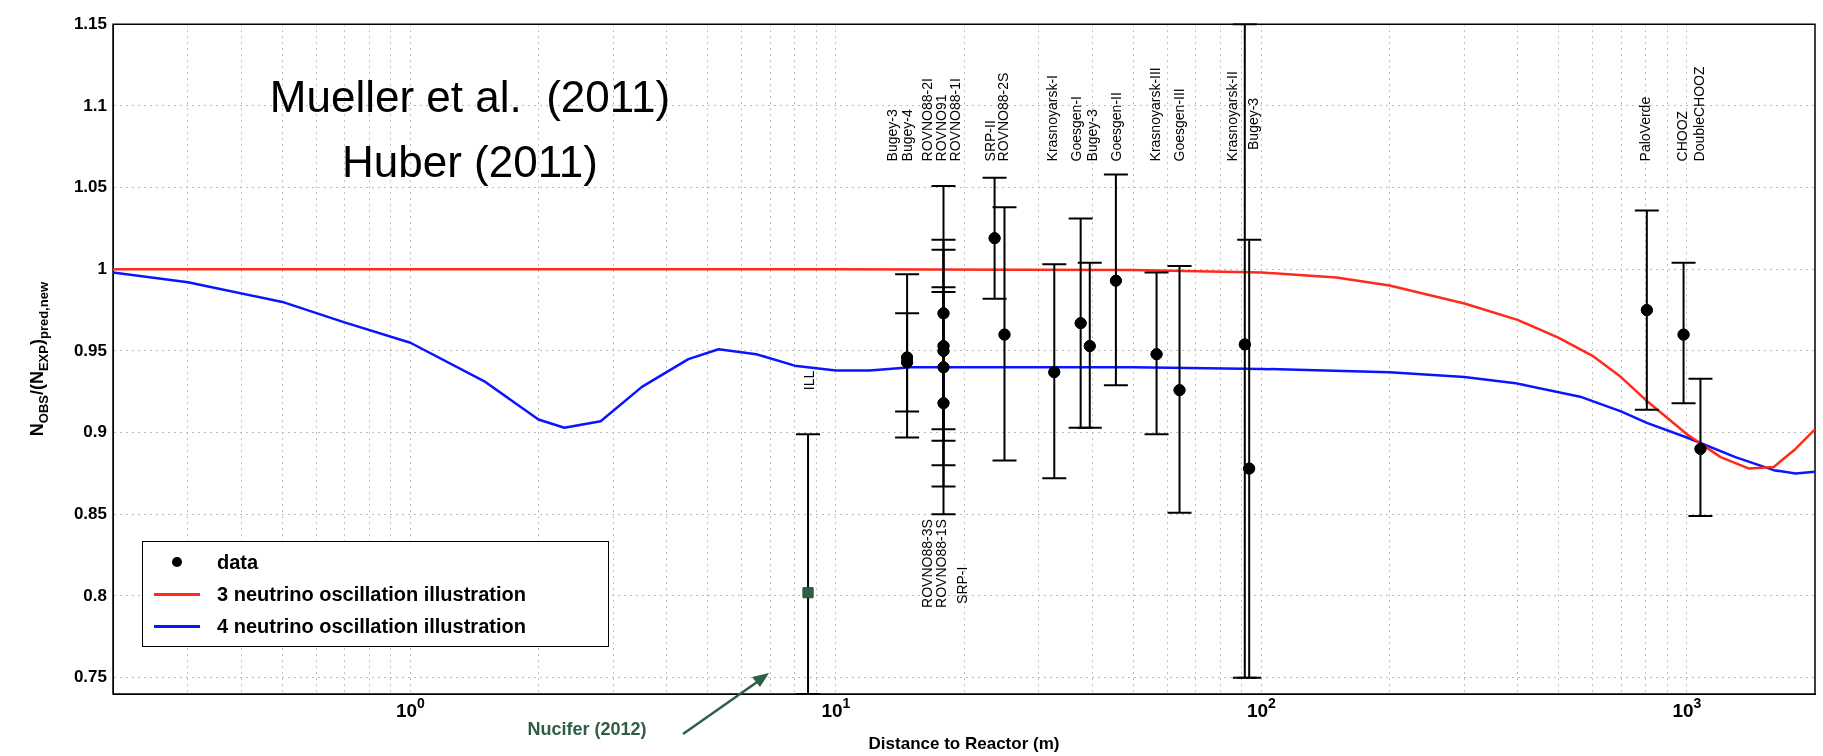 The image size is (1823, 756). I want to click on y-tick-label: 1.1, so click(95, 105).